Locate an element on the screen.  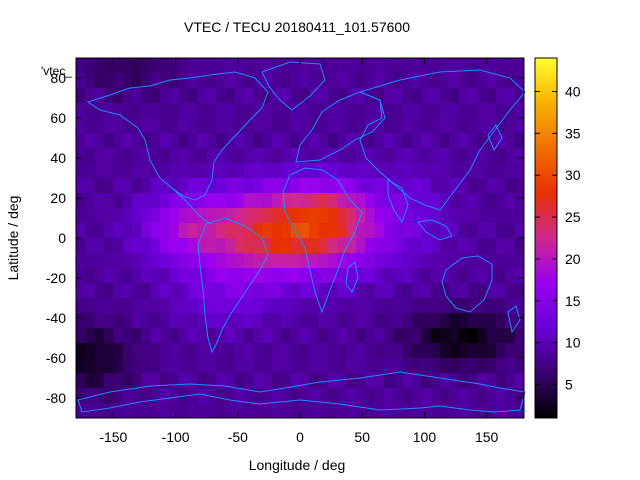
y-tick-label: -80 is located at coordinates (56, 398).